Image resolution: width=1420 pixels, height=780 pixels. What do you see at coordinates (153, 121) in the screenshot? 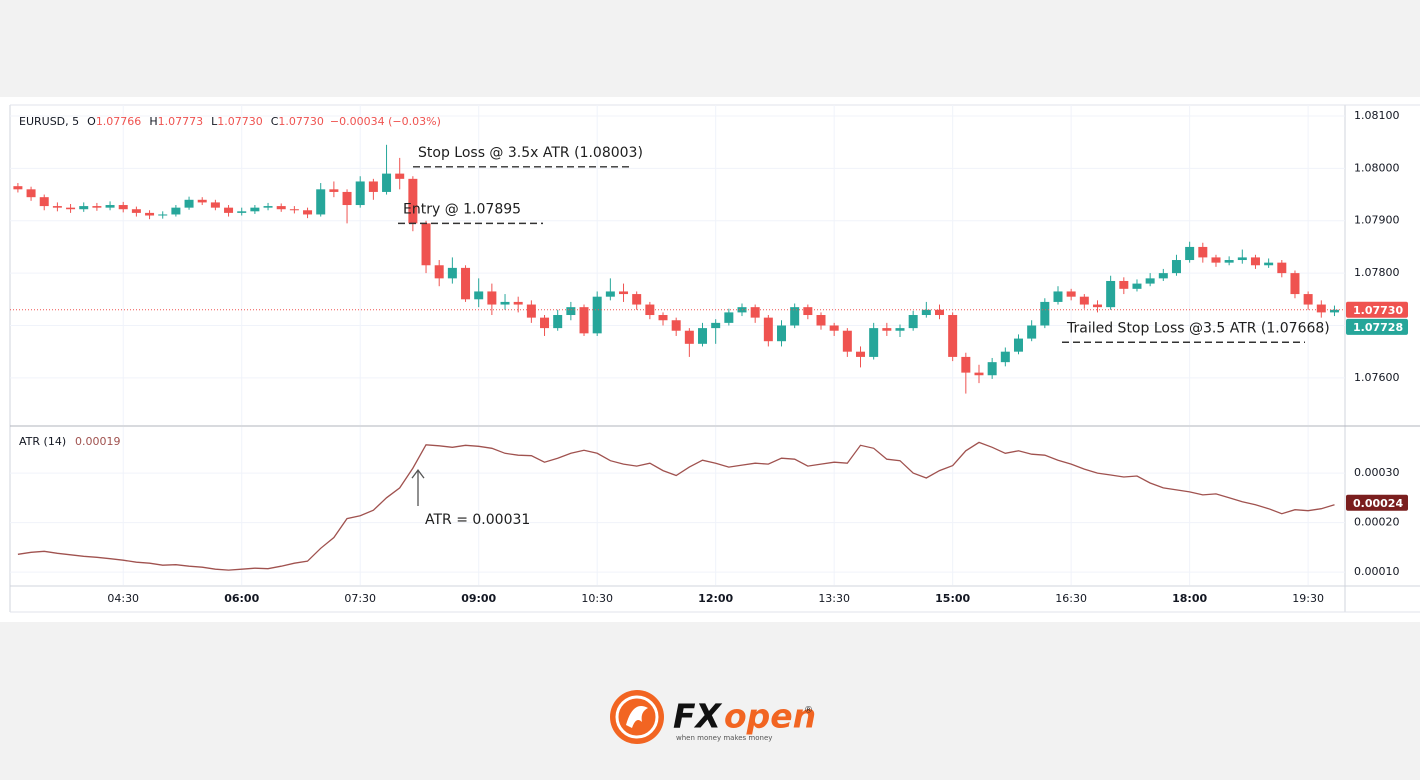
I see `ohlc-label: H` at bounding box center [153, 121].